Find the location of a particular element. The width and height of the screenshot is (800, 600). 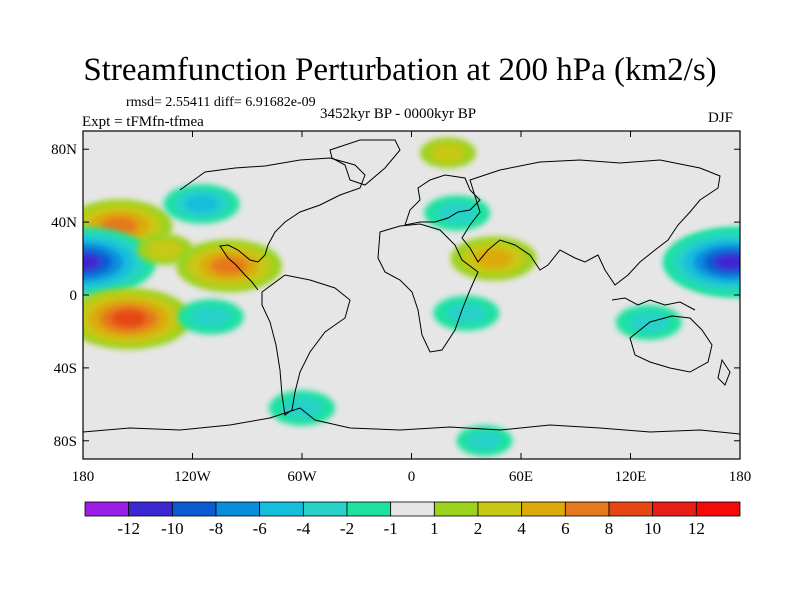

anomaly-africa-negative is located at coordinates (466, 313).